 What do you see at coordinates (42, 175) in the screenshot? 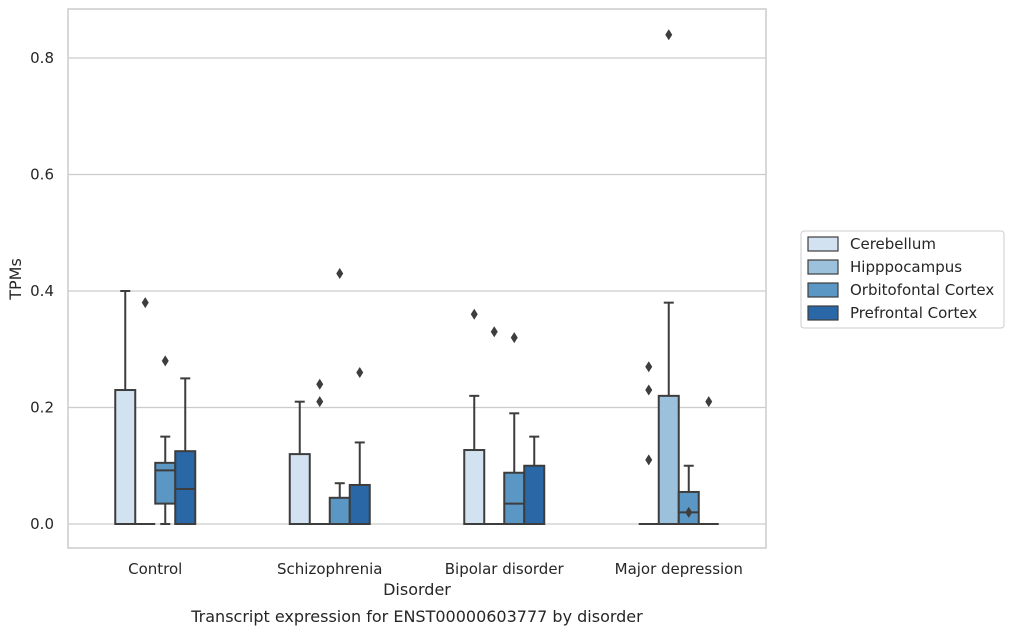
I see `y-tick-label: 0.6` at bounding box center [42, 175].